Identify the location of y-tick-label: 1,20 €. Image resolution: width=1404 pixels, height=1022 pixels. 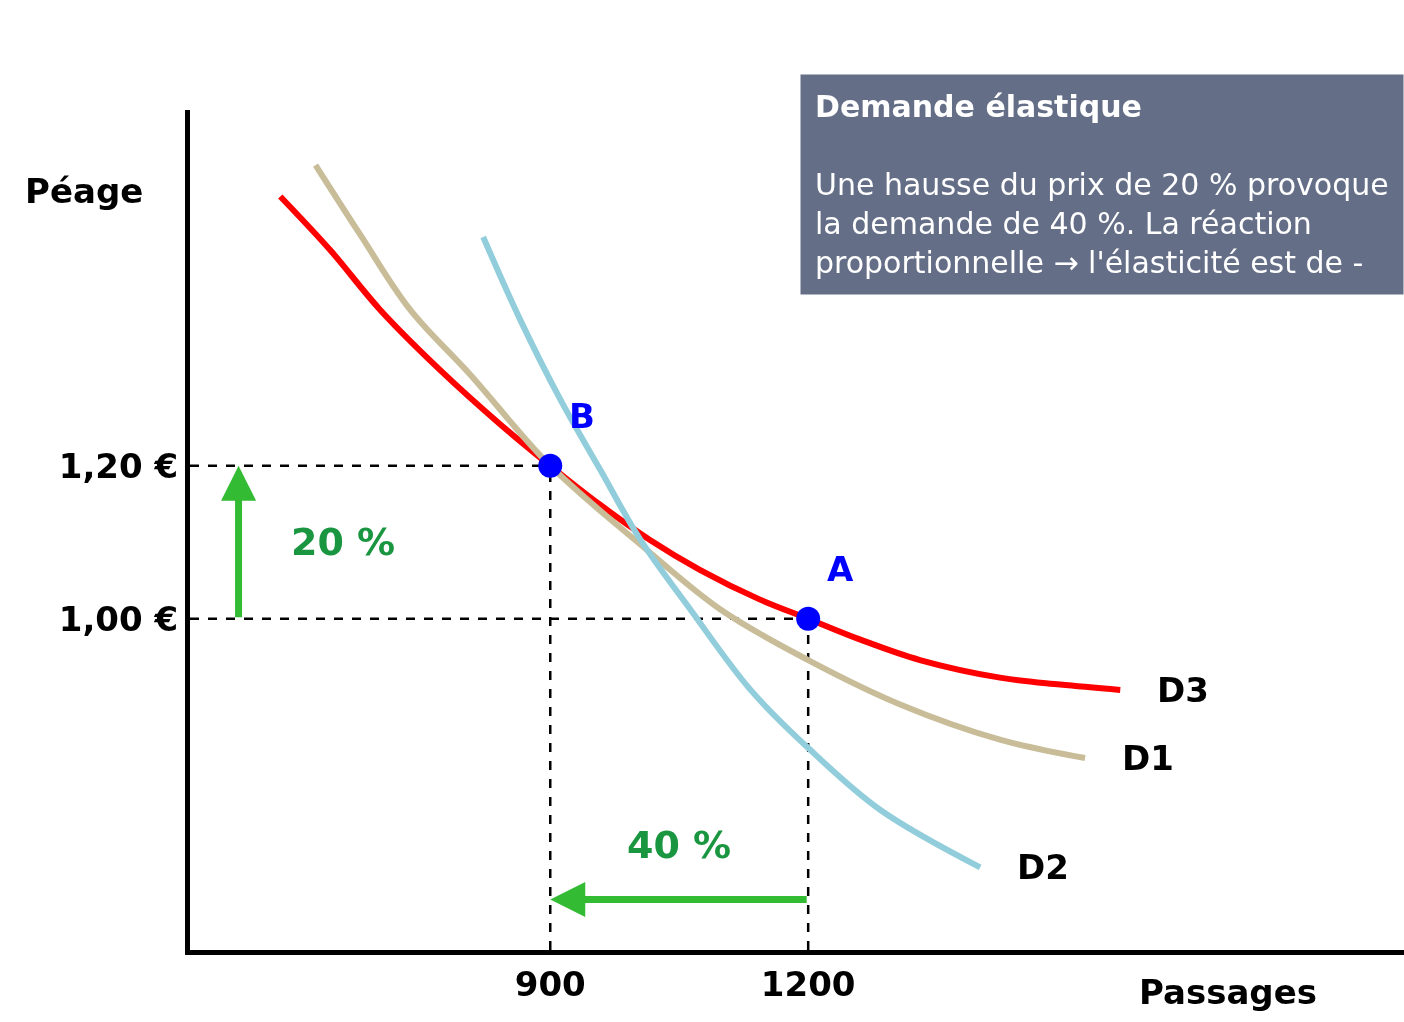
(118, 465).